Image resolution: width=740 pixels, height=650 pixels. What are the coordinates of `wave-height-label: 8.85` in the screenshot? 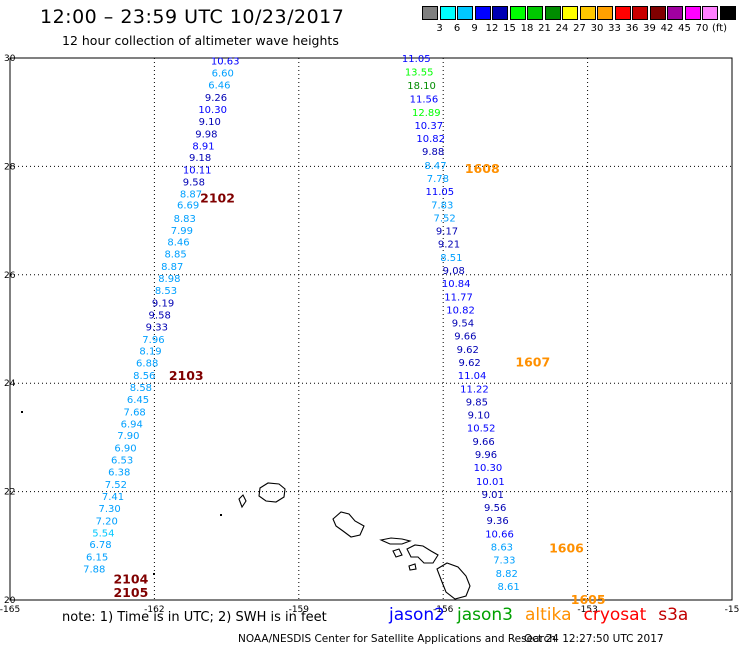 It's located at (175, 255).